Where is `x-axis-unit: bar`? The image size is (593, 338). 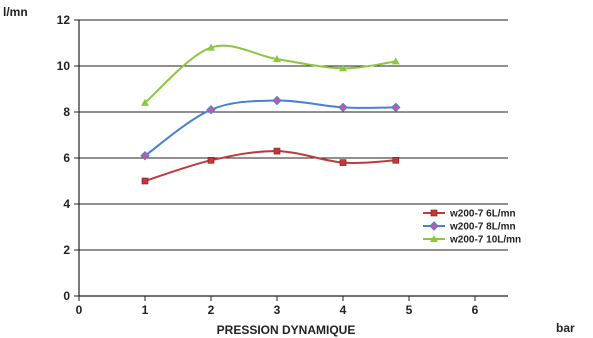
x-axis-unit: bar is located at coordinates (565, 328).